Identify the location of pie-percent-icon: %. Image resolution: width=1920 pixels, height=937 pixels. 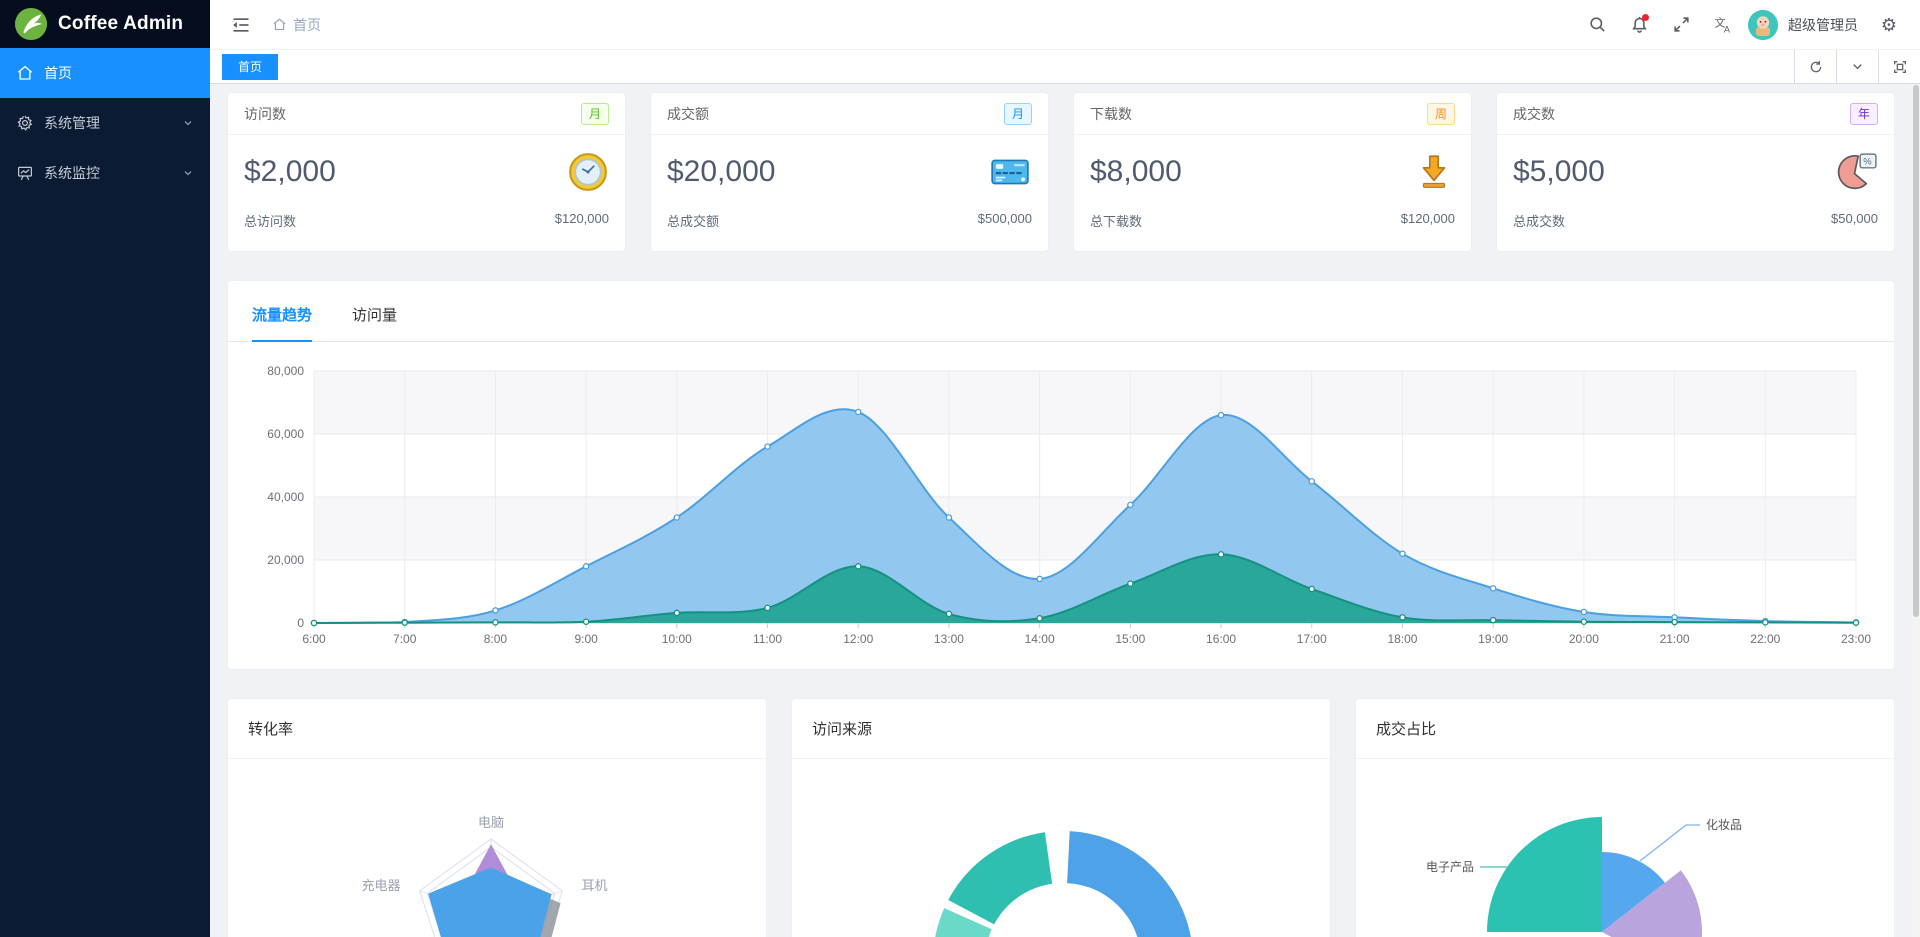
(1857, 171).